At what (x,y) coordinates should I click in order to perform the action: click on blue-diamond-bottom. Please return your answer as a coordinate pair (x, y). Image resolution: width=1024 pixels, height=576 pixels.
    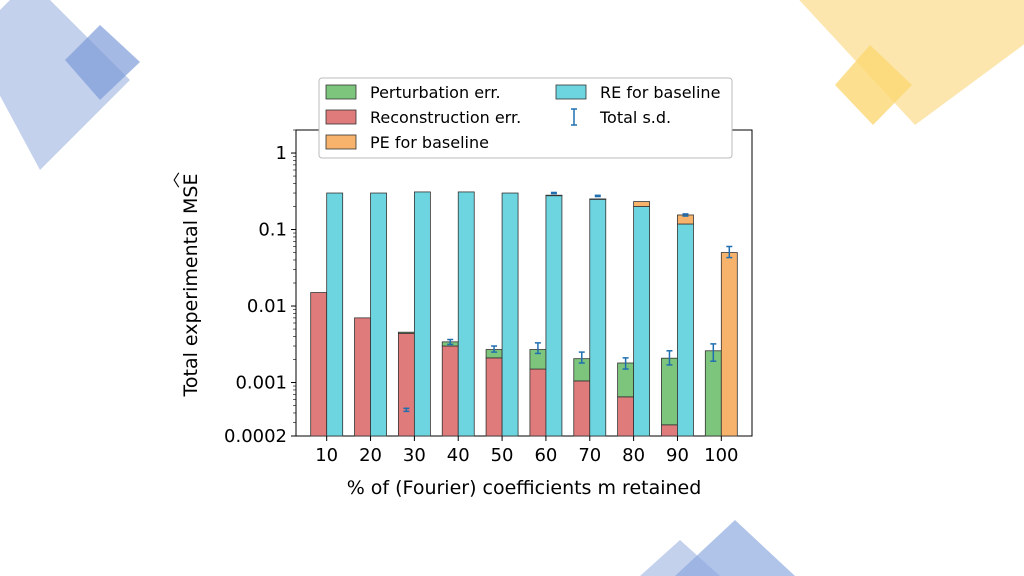
    Looking at the image, I should click on (717, 548).